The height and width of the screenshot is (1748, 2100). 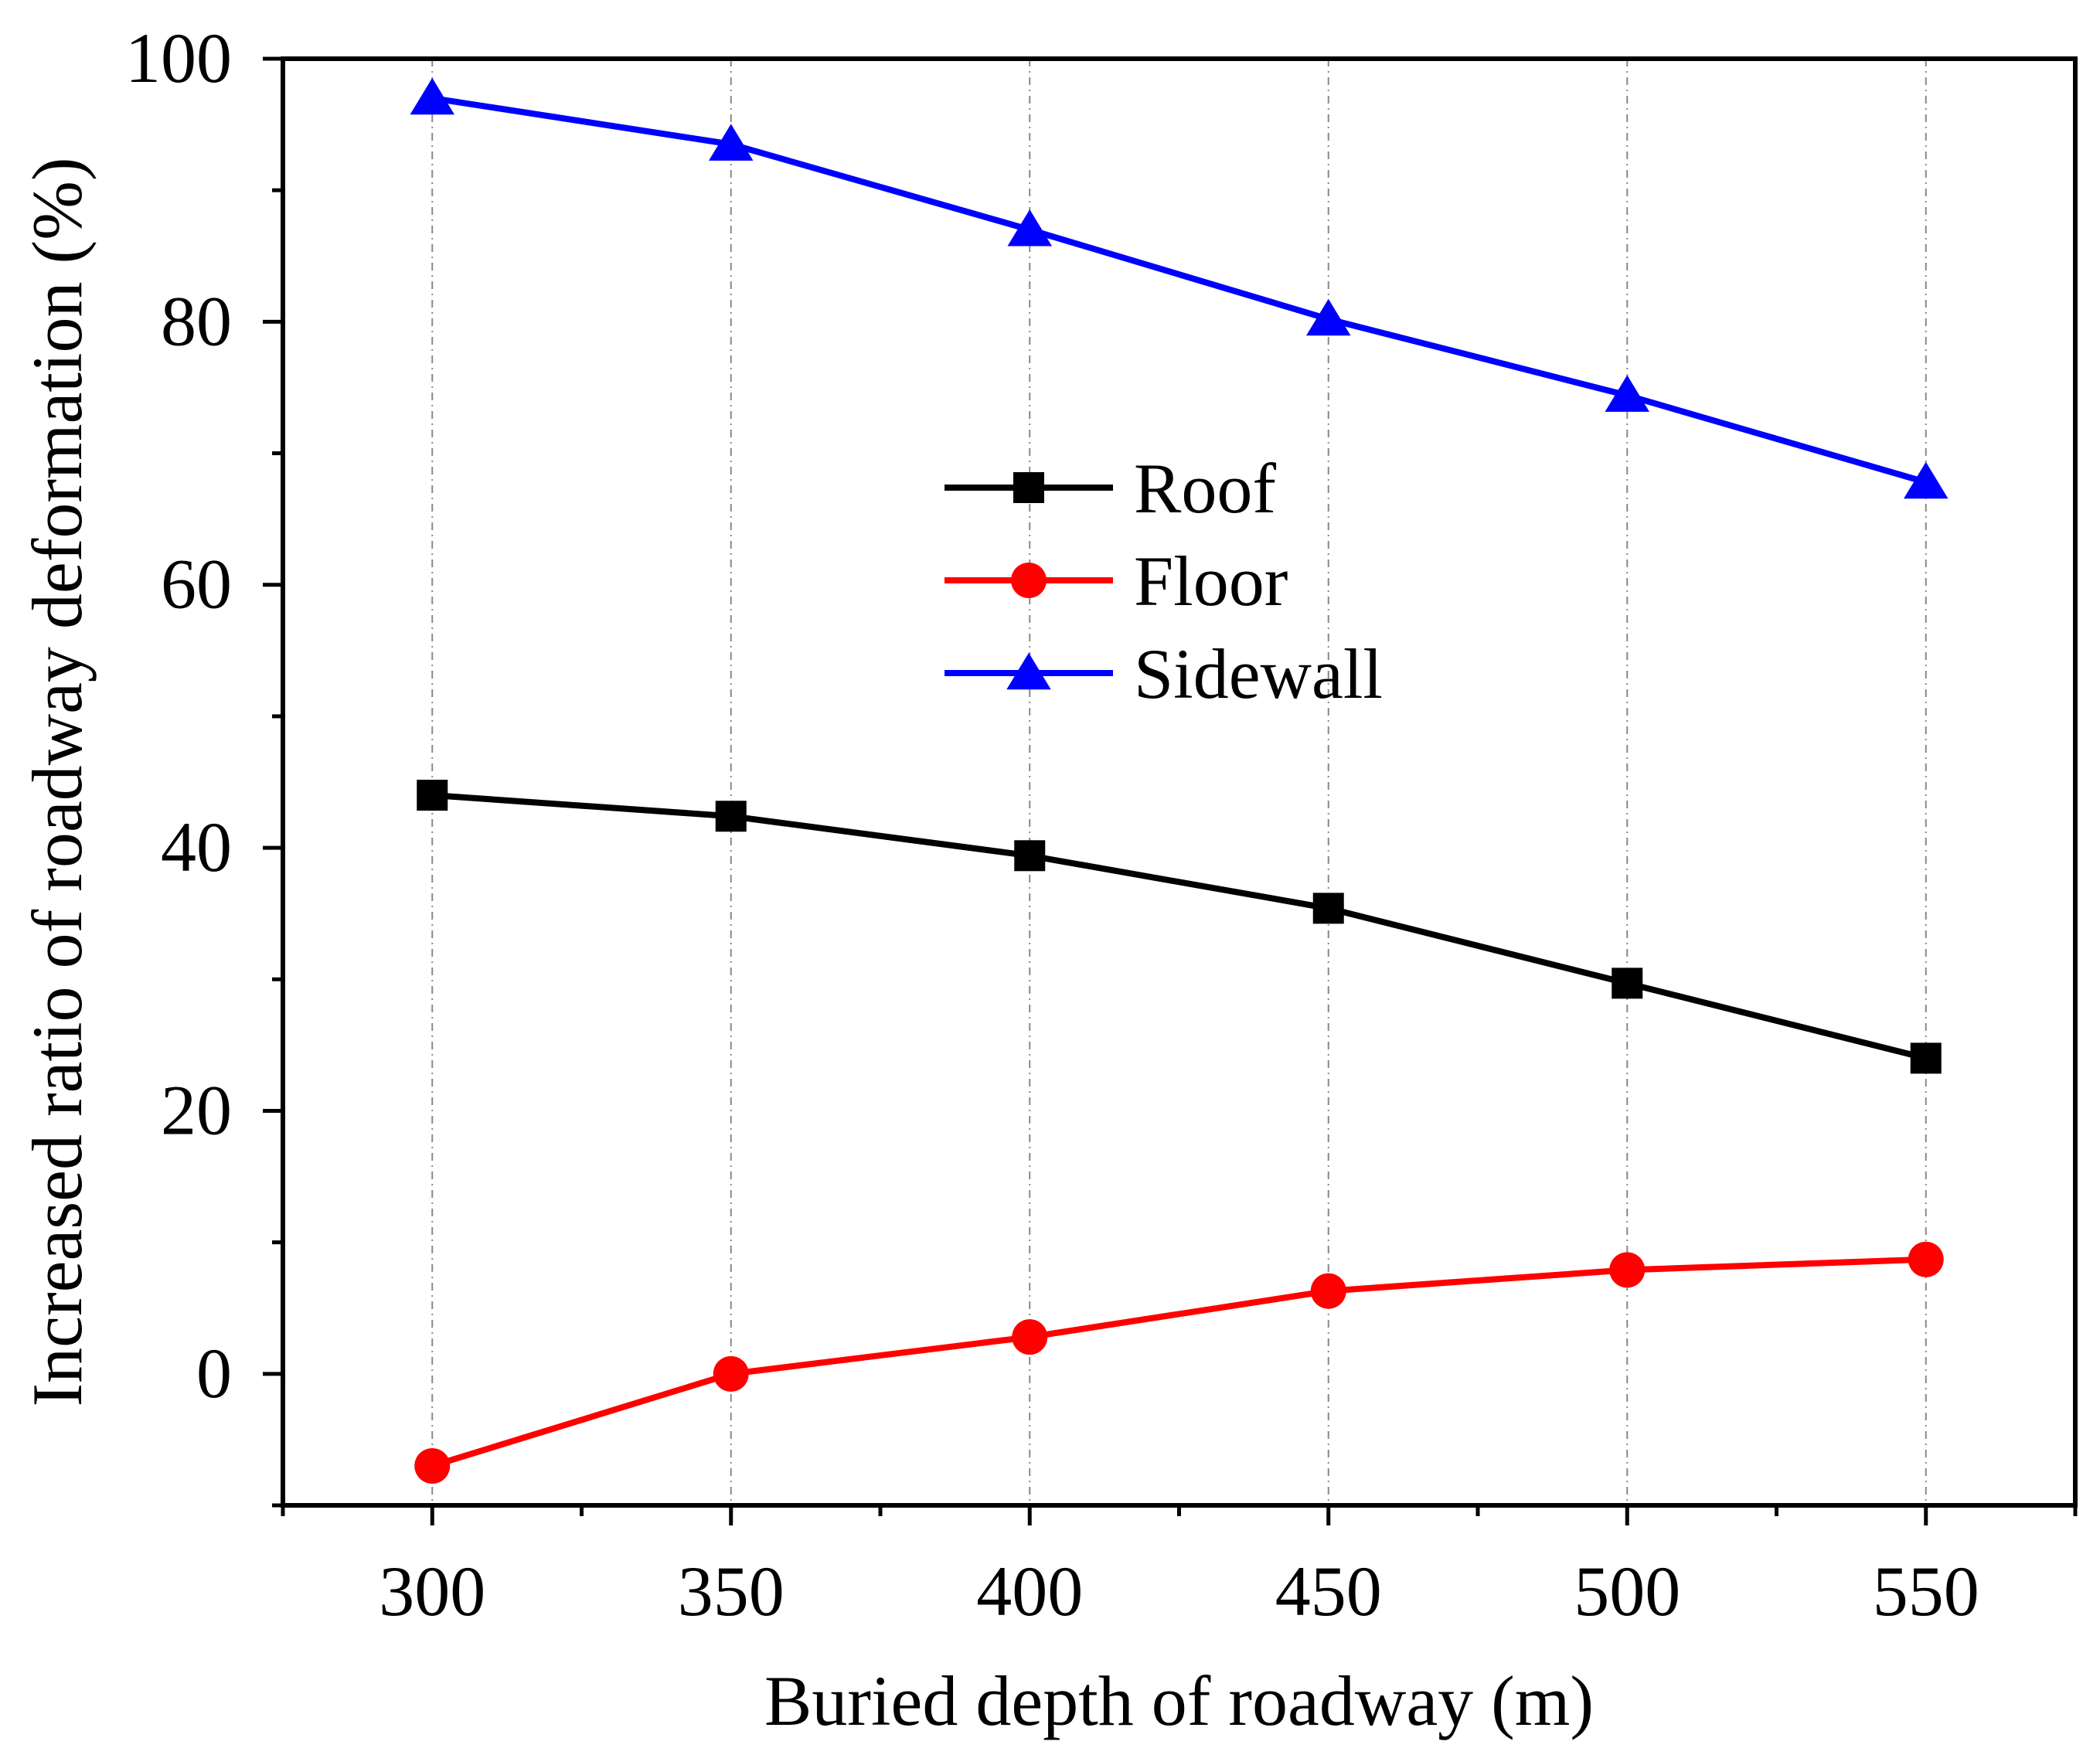 What do you see at coordinates (731, 1591) in the screenshot?
I see `x-tick-label-350: 350` at bounding box center [731, 1591].